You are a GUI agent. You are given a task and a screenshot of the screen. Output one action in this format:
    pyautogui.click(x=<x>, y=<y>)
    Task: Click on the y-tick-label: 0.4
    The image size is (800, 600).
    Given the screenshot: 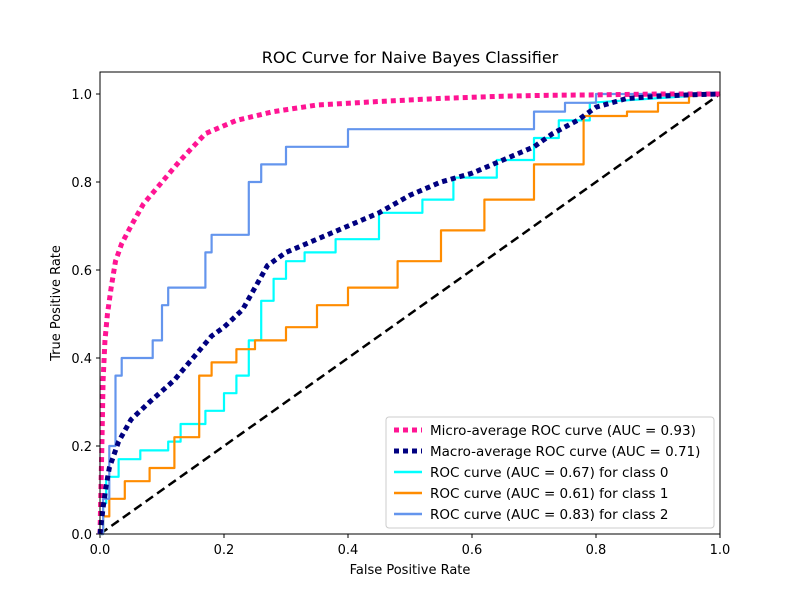 What is the action you would take?
    pyautogui.click(x=81, y=359)
    